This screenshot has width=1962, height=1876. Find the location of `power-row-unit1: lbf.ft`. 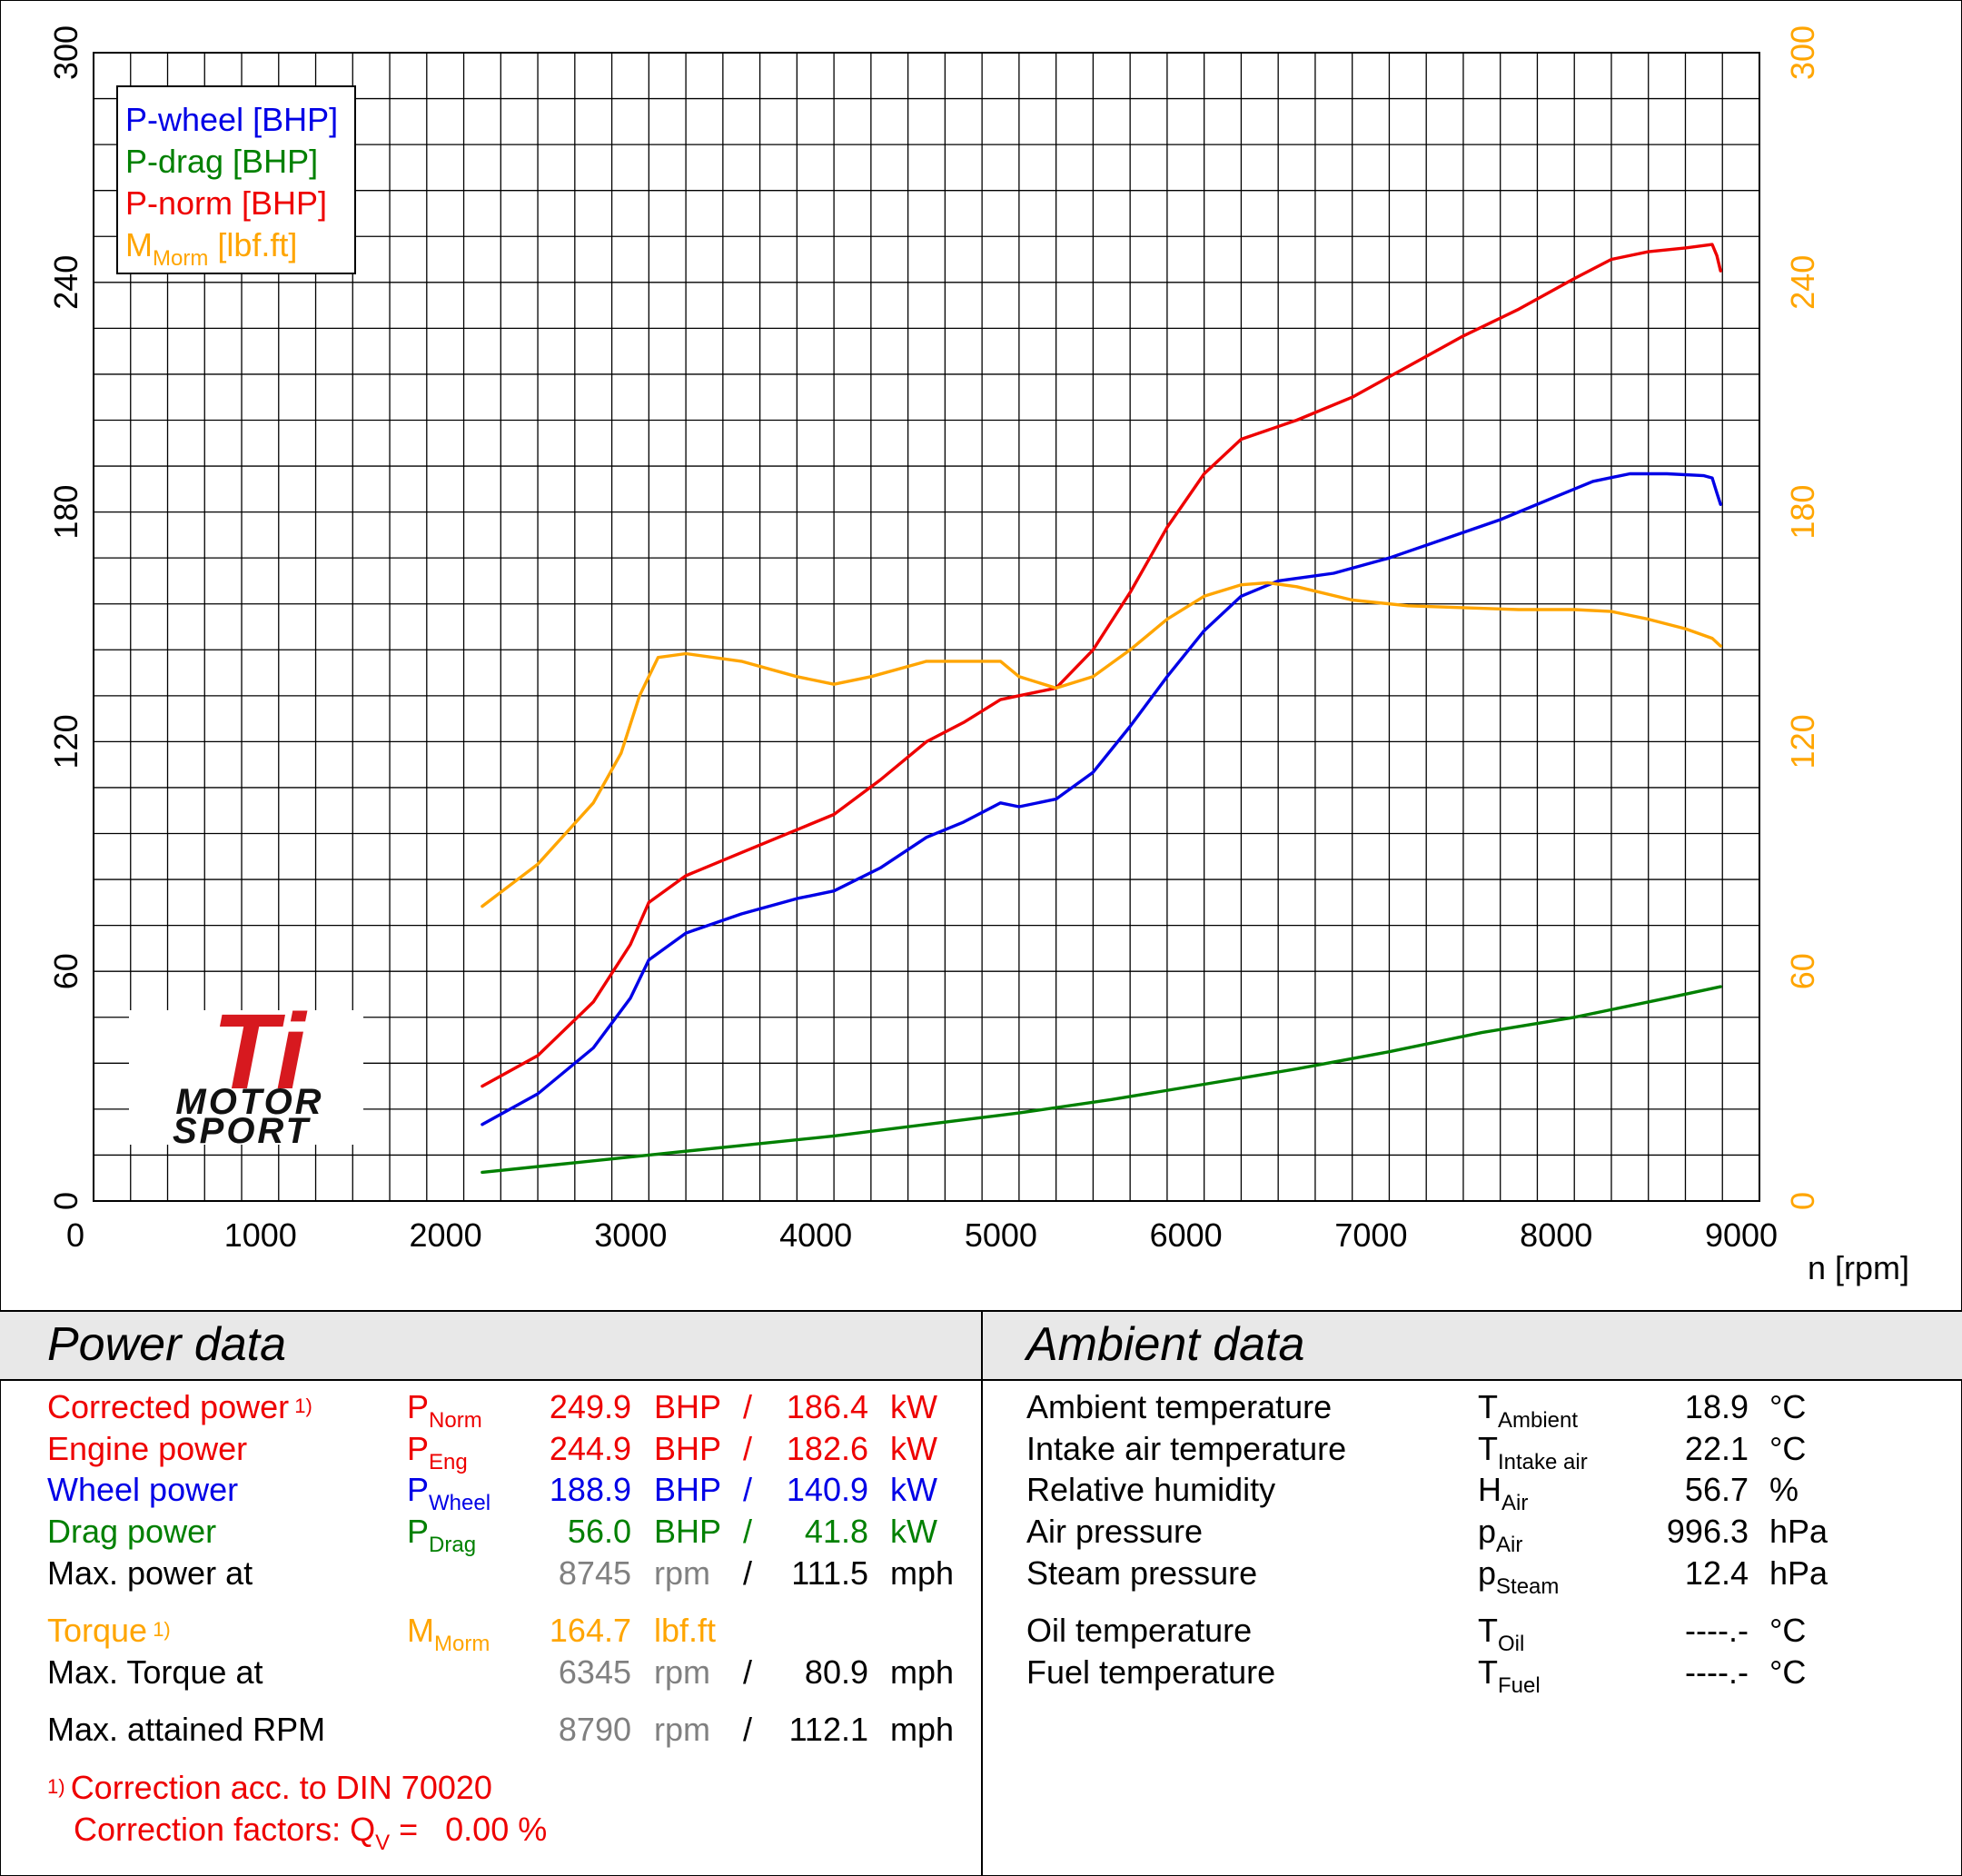

power-row-unit1: lbf.ft is located at coordinates (685, 1630).